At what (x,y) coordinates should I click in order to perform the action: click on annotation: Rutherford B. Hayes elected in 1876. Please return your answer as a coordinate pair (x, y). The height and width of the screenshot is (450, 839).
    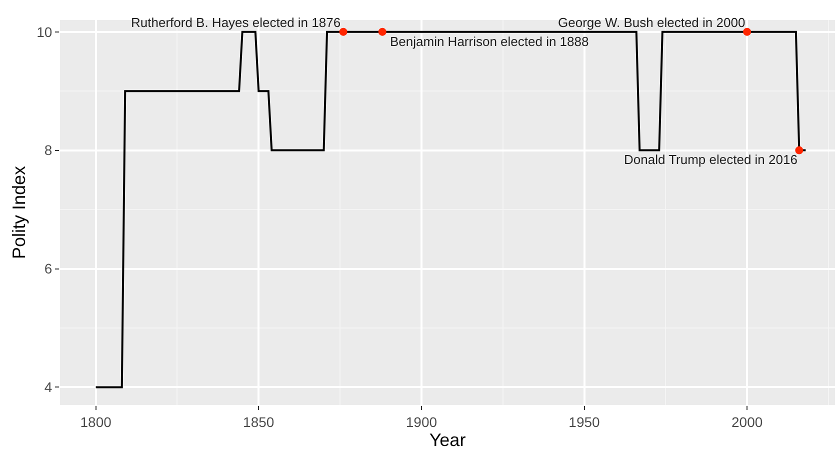
    Looking at the image, I should click on (236, 22).